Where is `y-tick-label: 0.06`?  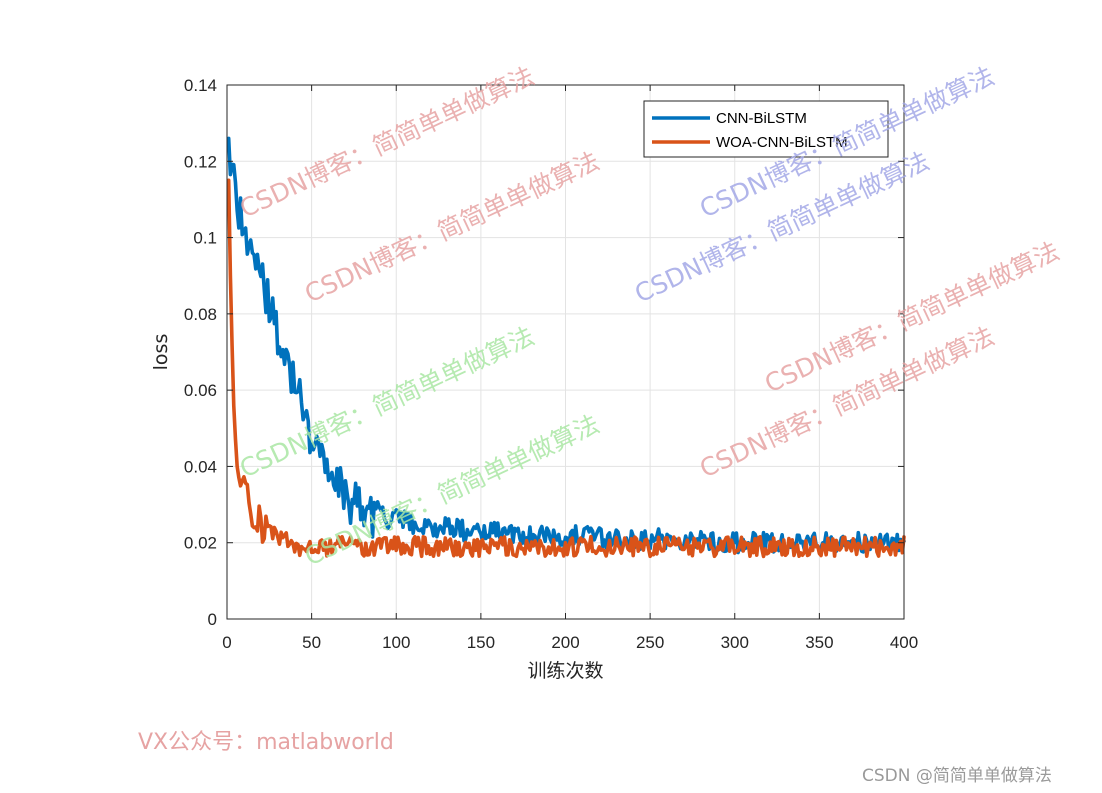 y-tick-label: 0.06 is located at coordinates (200, 390).